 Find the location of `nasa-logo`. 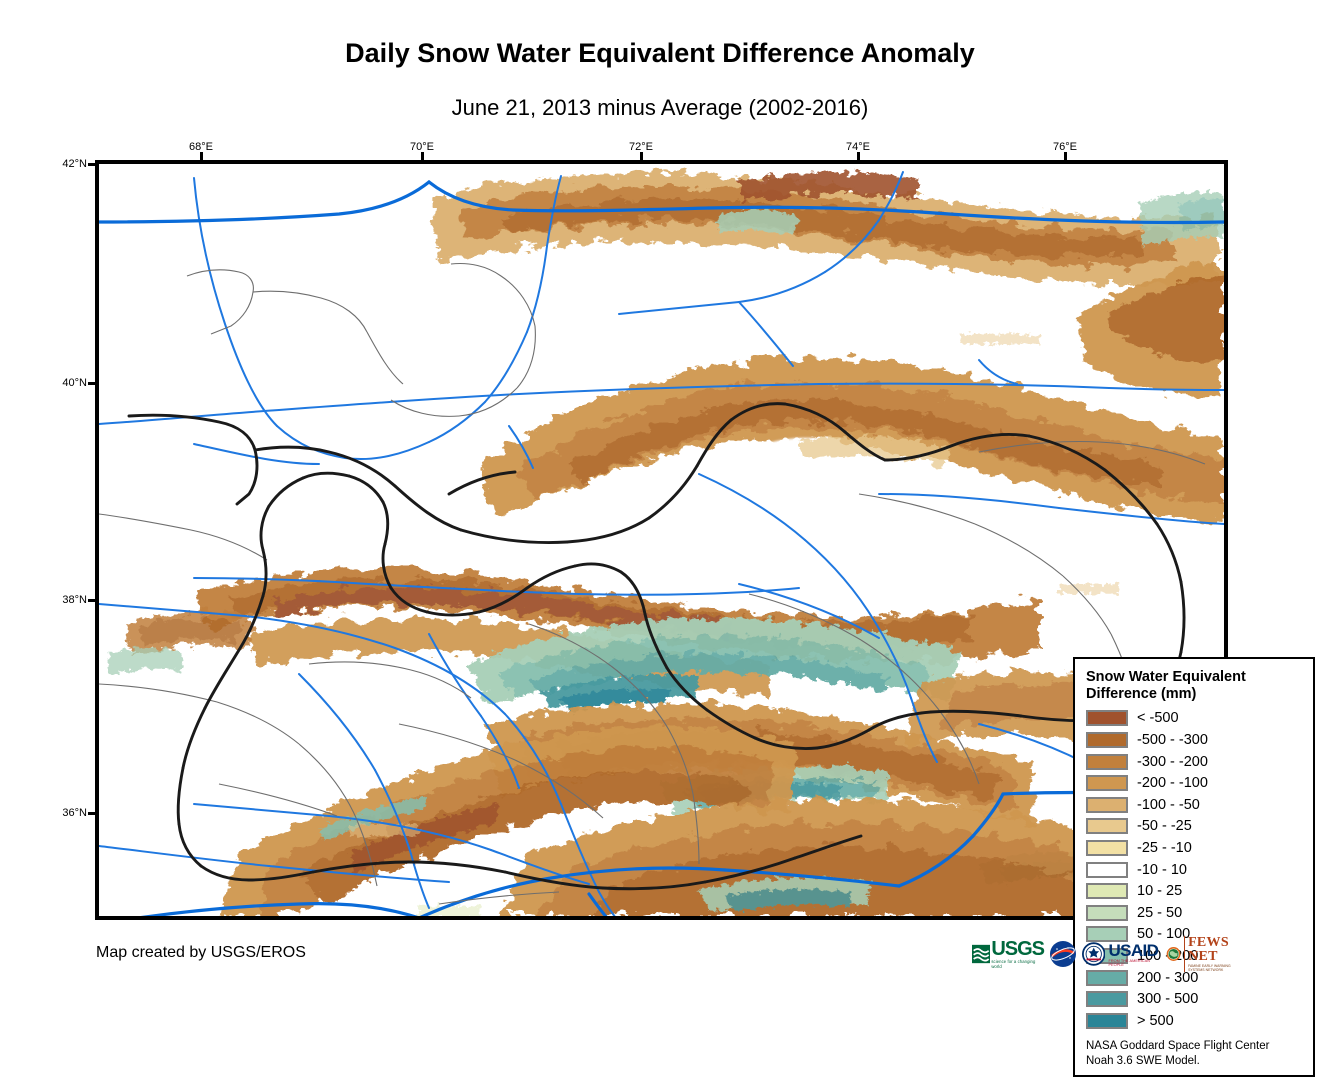

nasa-logo is located at coordinates (1063, 954).